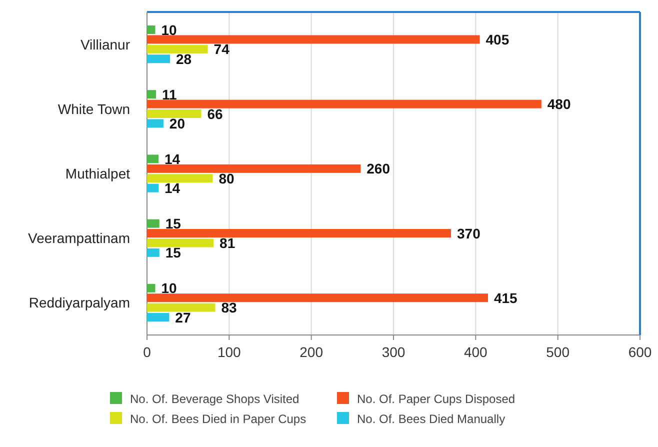 The height and width of the screenshot is (447, 658). I want to click on y-tick-label: Villianur, so click(105, 44).